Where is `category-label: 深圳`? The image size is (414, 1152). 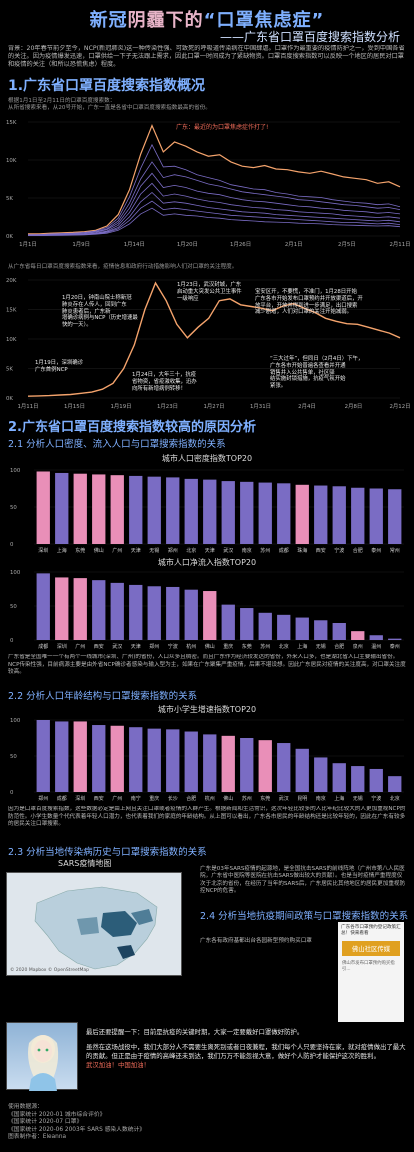 category-label: 深圳 is located at coordinates (80, 798).